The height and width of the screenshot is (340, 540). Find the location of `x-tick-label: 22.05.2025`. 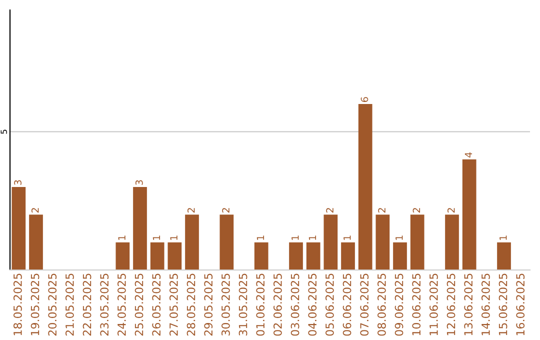

x-tick-label: 22.05.2025 is located at coordinates (87, 305).